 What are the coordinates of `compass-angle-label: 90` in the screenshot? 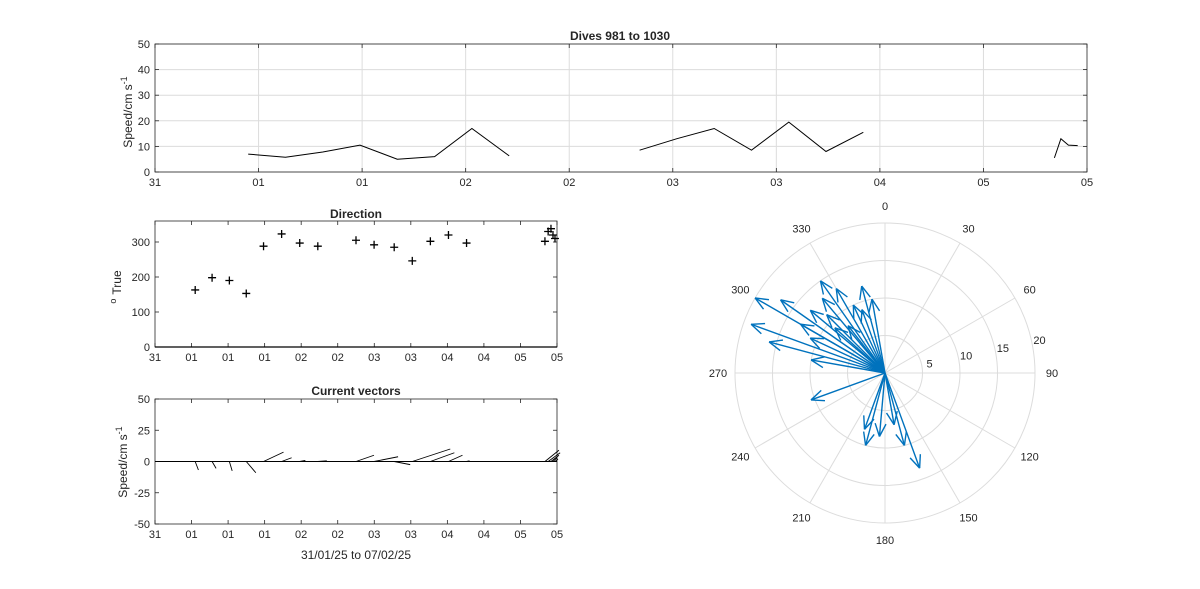 It's located at (1052, 374).